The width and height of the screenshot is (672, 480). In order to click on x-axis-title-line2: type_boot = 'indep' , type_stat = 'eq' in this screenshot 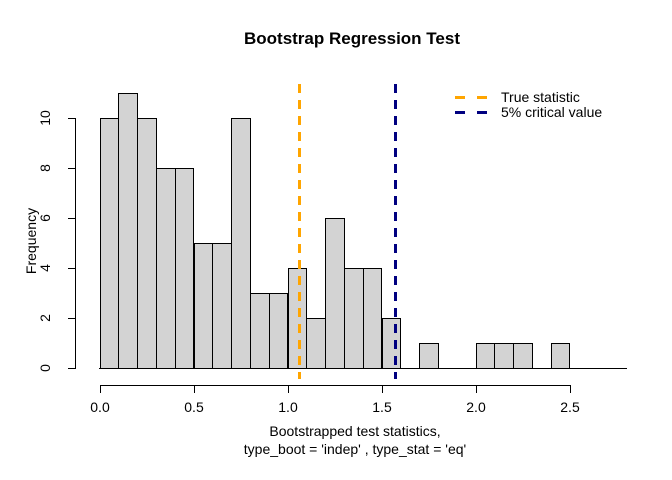, I will do `click(355, 449)`.